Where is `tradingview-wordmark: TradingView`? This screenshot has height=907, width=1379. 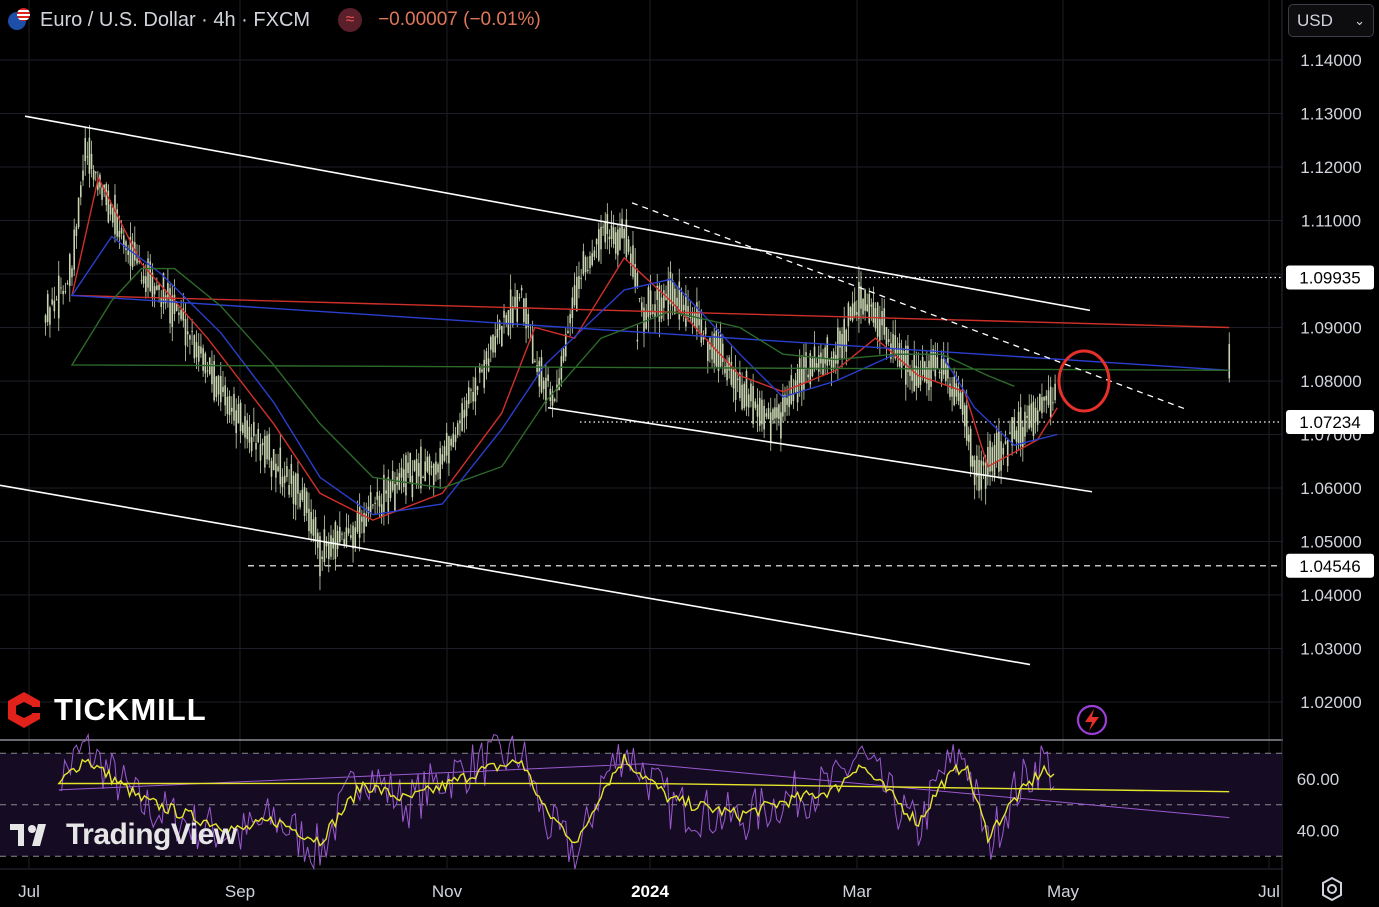 tradingview-wordmark: TradingView is located at coordinates (151, 834).